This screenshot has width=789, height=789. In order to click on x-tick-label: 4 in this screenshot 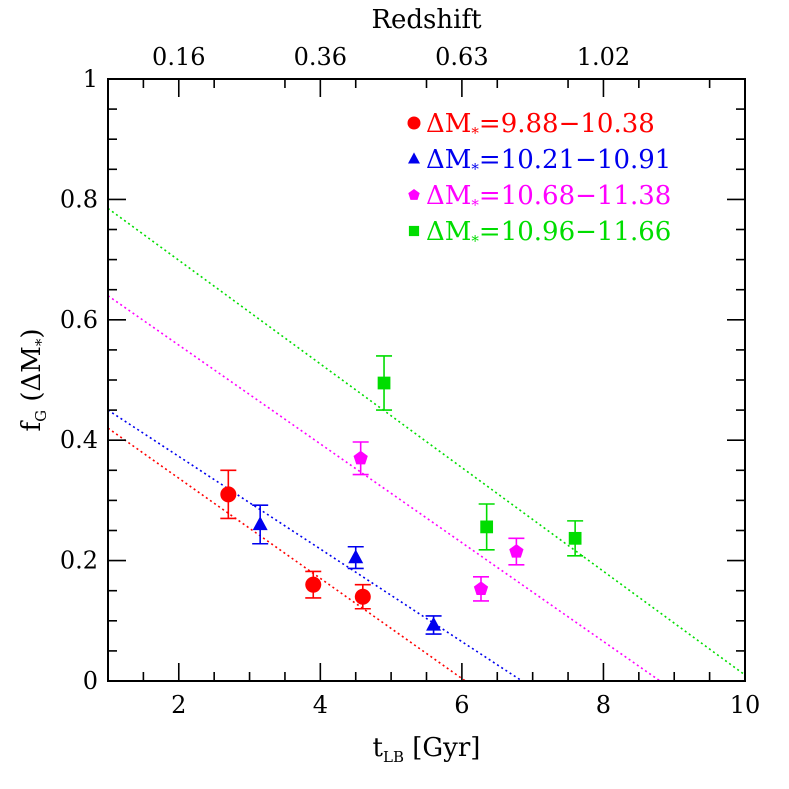, I will do `click(320, 705)`.